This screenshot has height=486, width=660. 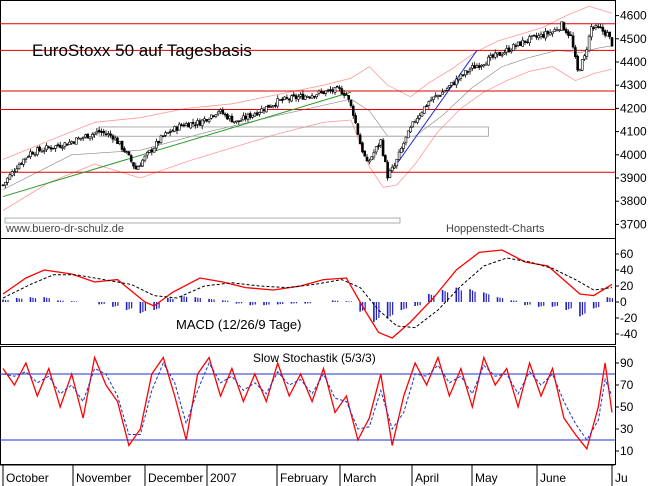 I want to click on stochastic-title: Slow Stochastik (5/3/3), so click(x=314, y=358).